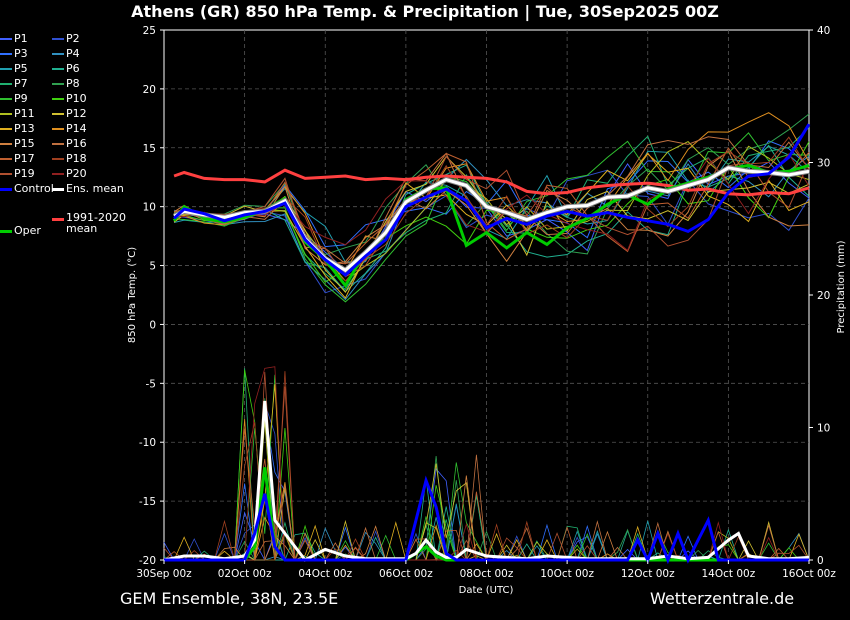 The image size is (850, 620). What do you see at coordinates (722, 598) in the screenshot?
I see `footer-source: Wetterzentrale.de` at bounding box center [722, 598].